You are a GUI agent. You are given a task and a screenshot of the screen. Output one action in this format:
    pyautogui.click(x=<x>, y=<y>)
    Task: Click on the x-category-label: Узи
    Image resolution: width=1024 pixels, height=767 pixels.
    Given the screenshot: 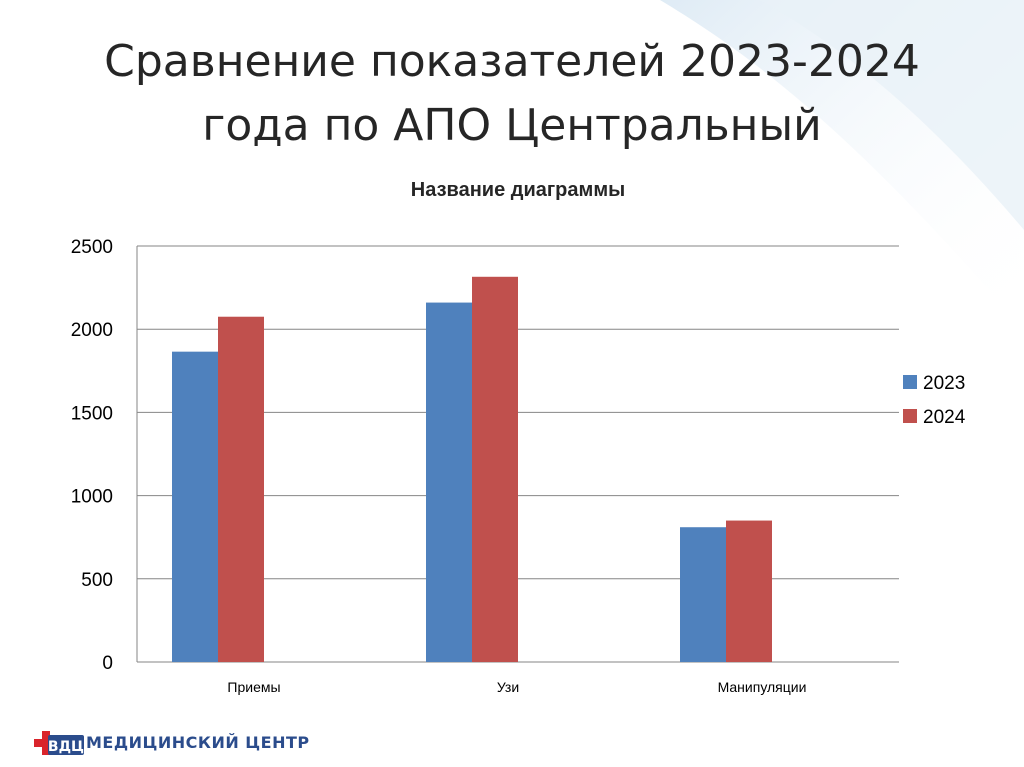 What is the action you would take?
    pyautogui.click(x=508, y=687)
    